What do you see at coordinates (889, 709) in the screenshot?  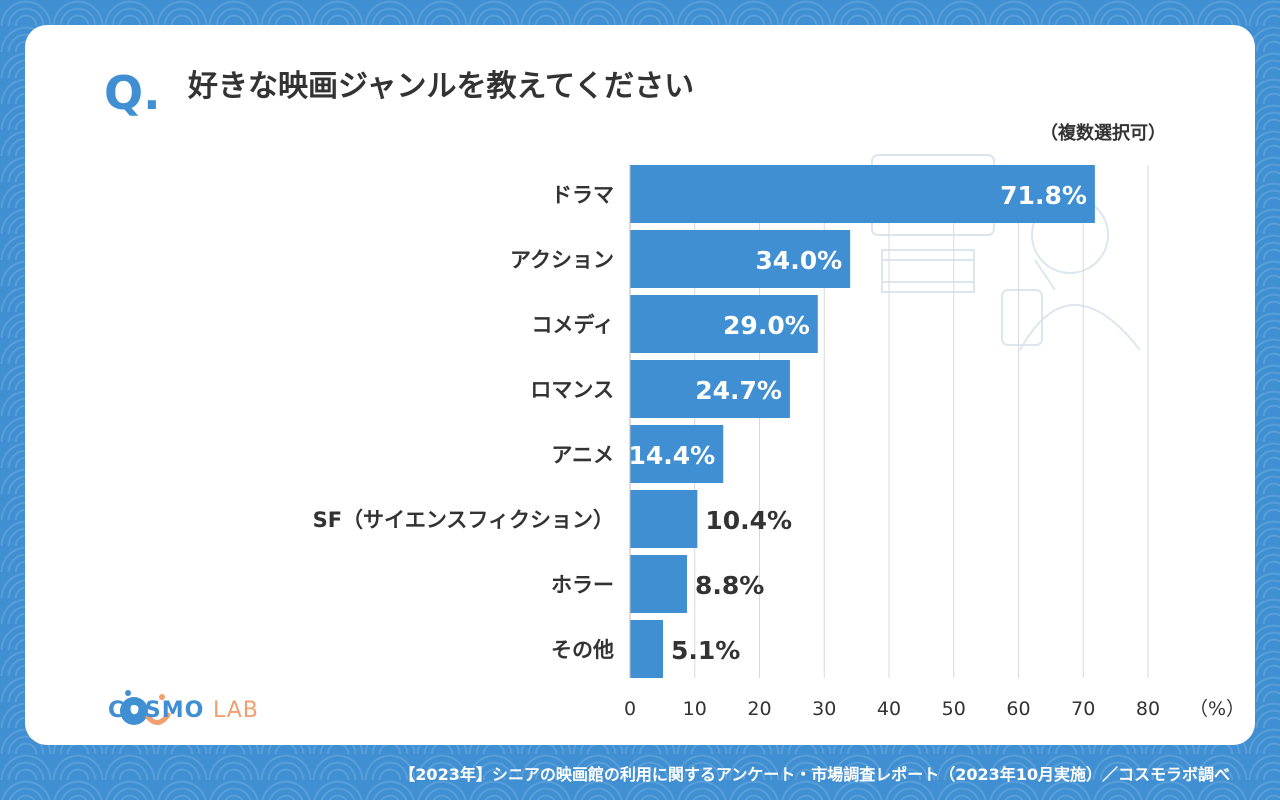 I see `x-tick-label: 40` at bounding box center [889, 709].